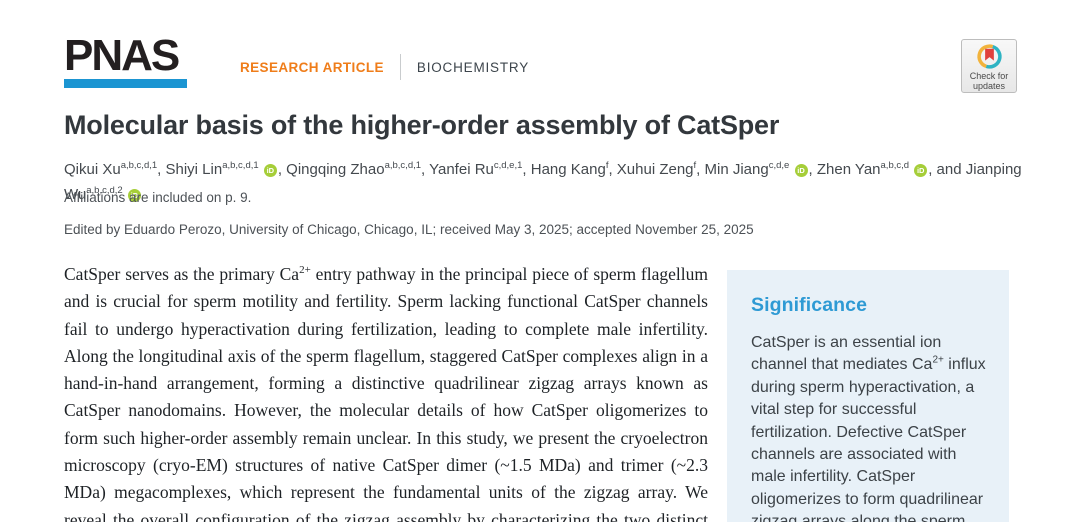 The image size is (1080, 522). I want to click on affiliations-note: Affiliations are included on p. 9., so click(158, 197).